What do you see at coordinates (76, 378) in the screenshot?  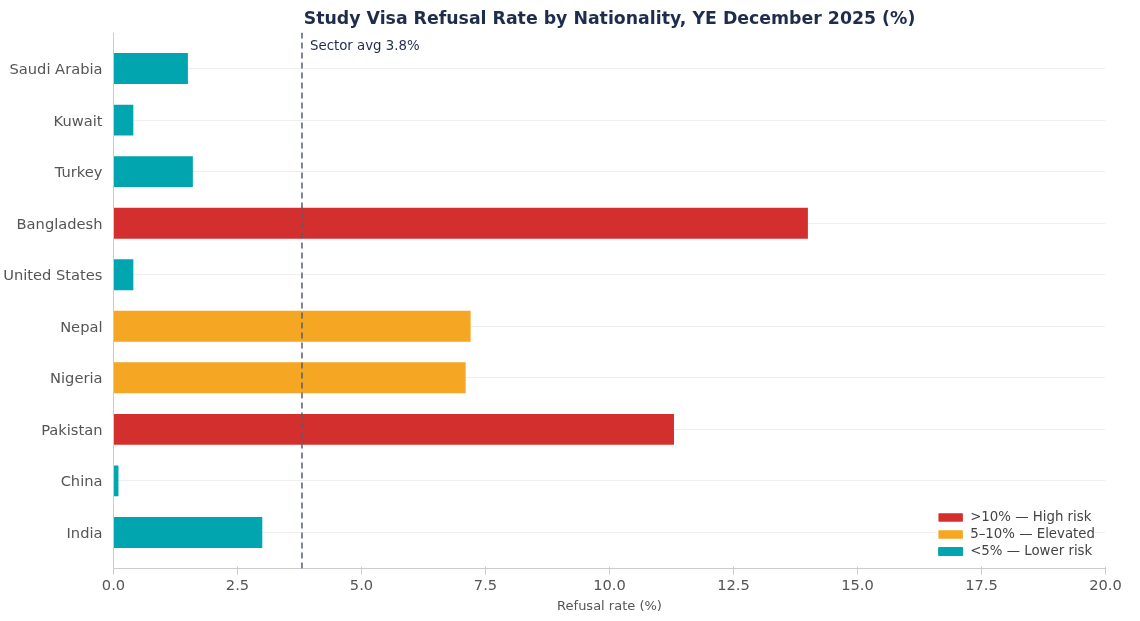 I see `y-tick-label: Nigeria` at bounding box center [76, 378].